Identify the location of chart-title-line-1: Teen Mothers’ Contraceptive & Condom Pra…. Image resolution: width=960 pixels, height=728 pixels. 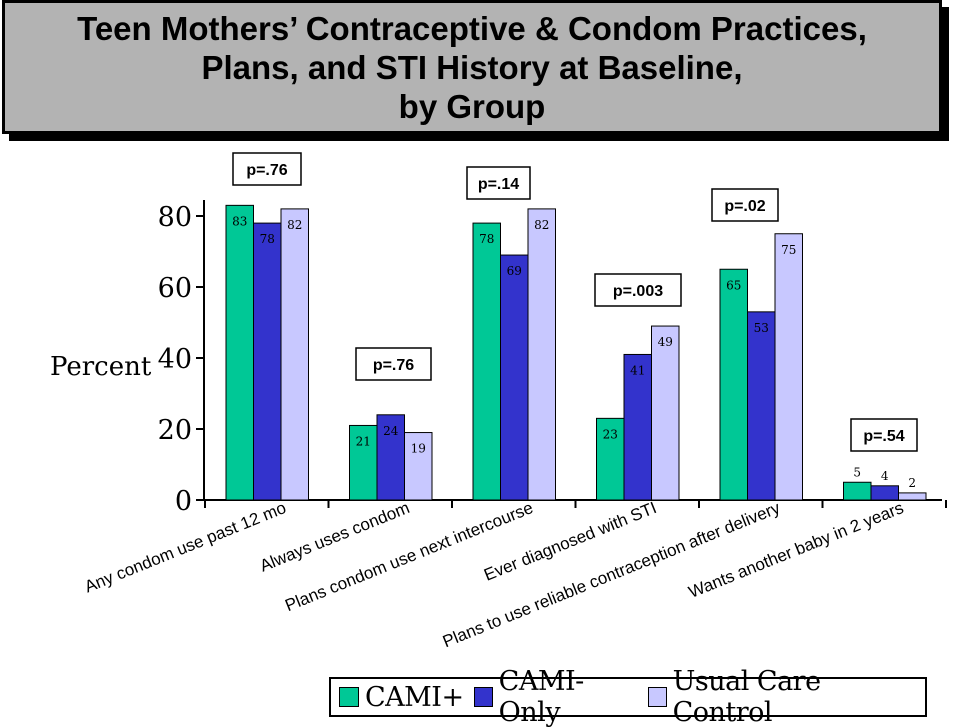
(472, 28).